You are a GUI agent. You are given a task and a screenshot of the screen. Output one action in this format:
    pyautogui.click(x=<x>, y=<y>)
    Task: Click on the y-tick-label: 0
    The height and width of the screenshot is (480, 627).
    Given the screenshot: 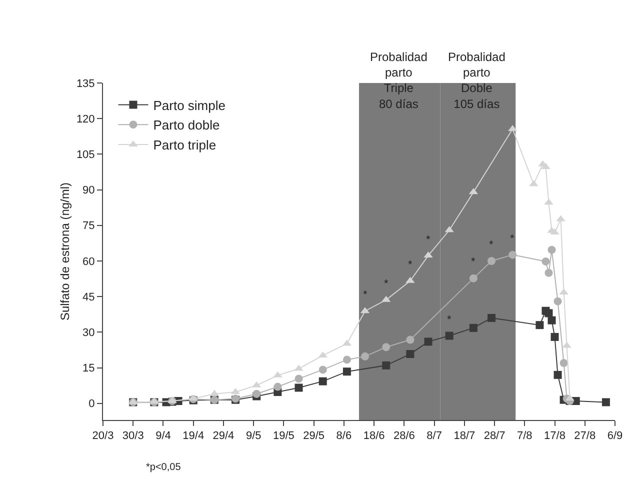 What is the action you would take?
    pyautogui.click(x=91, y=404)
    